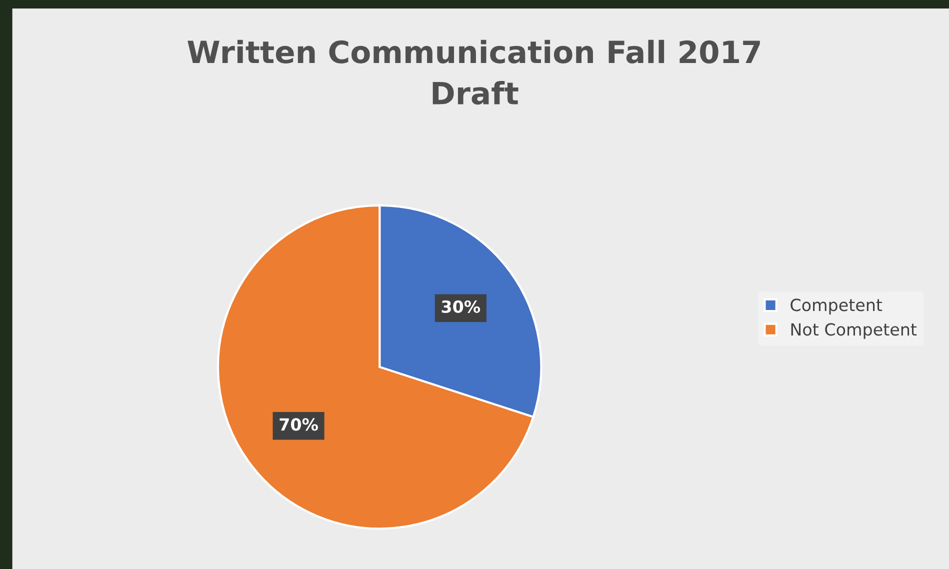 The image size is (949, 569). I want to click on legend-label: Not Competent, so click(854, 331).